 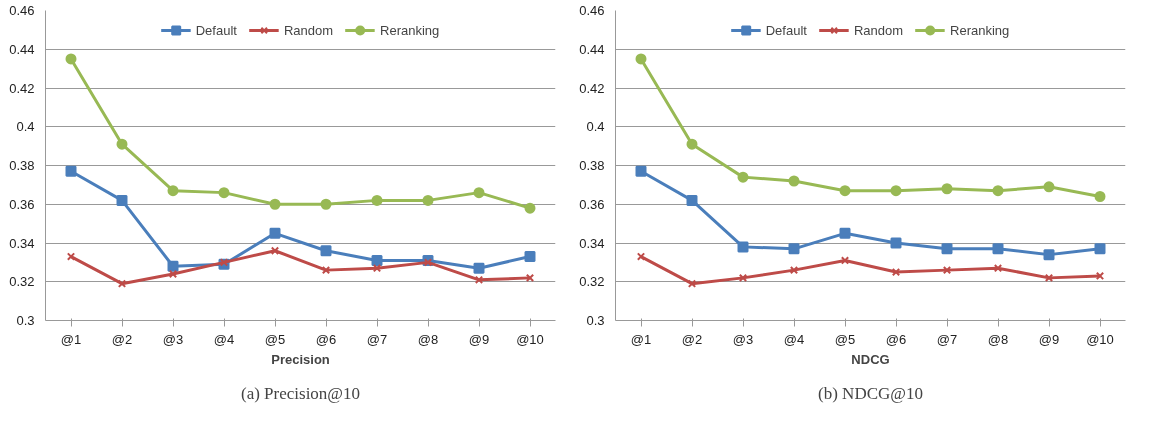 What do you see at coordinates (300, 393) in the screenshot?
I see `text: (a) Precision@10` at bounding box center [300, 393].